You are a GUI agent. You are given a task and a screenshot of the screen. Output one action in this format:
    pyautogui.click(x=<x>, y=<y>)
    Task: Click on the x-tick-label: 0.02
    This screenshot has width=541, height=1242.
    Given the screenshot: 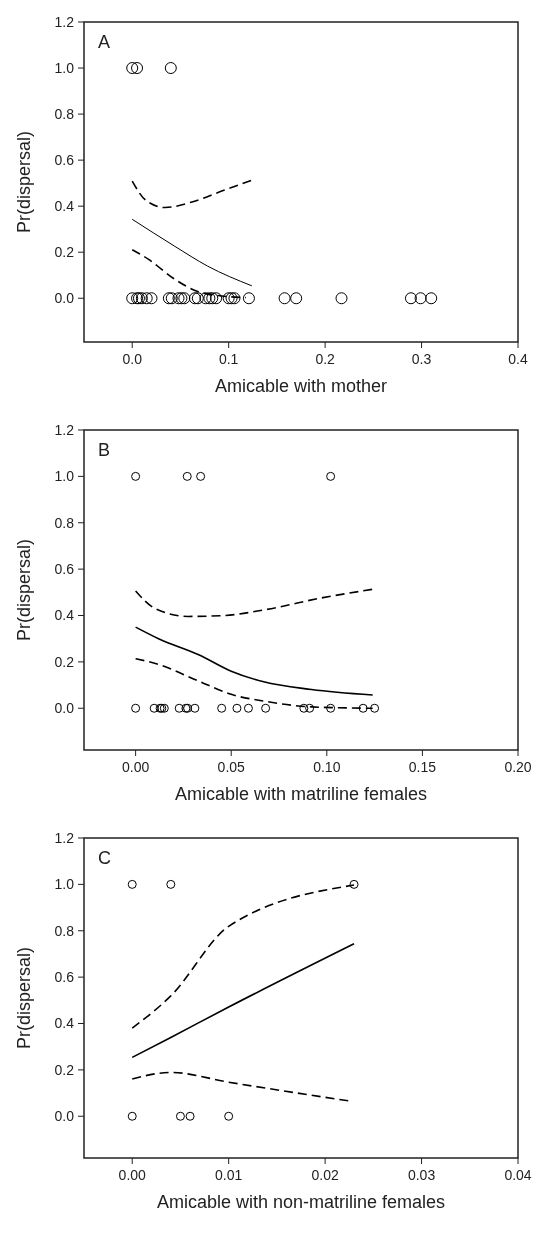 What is the action you would take?
    pyautogui.click(x=325, y=1175)
    